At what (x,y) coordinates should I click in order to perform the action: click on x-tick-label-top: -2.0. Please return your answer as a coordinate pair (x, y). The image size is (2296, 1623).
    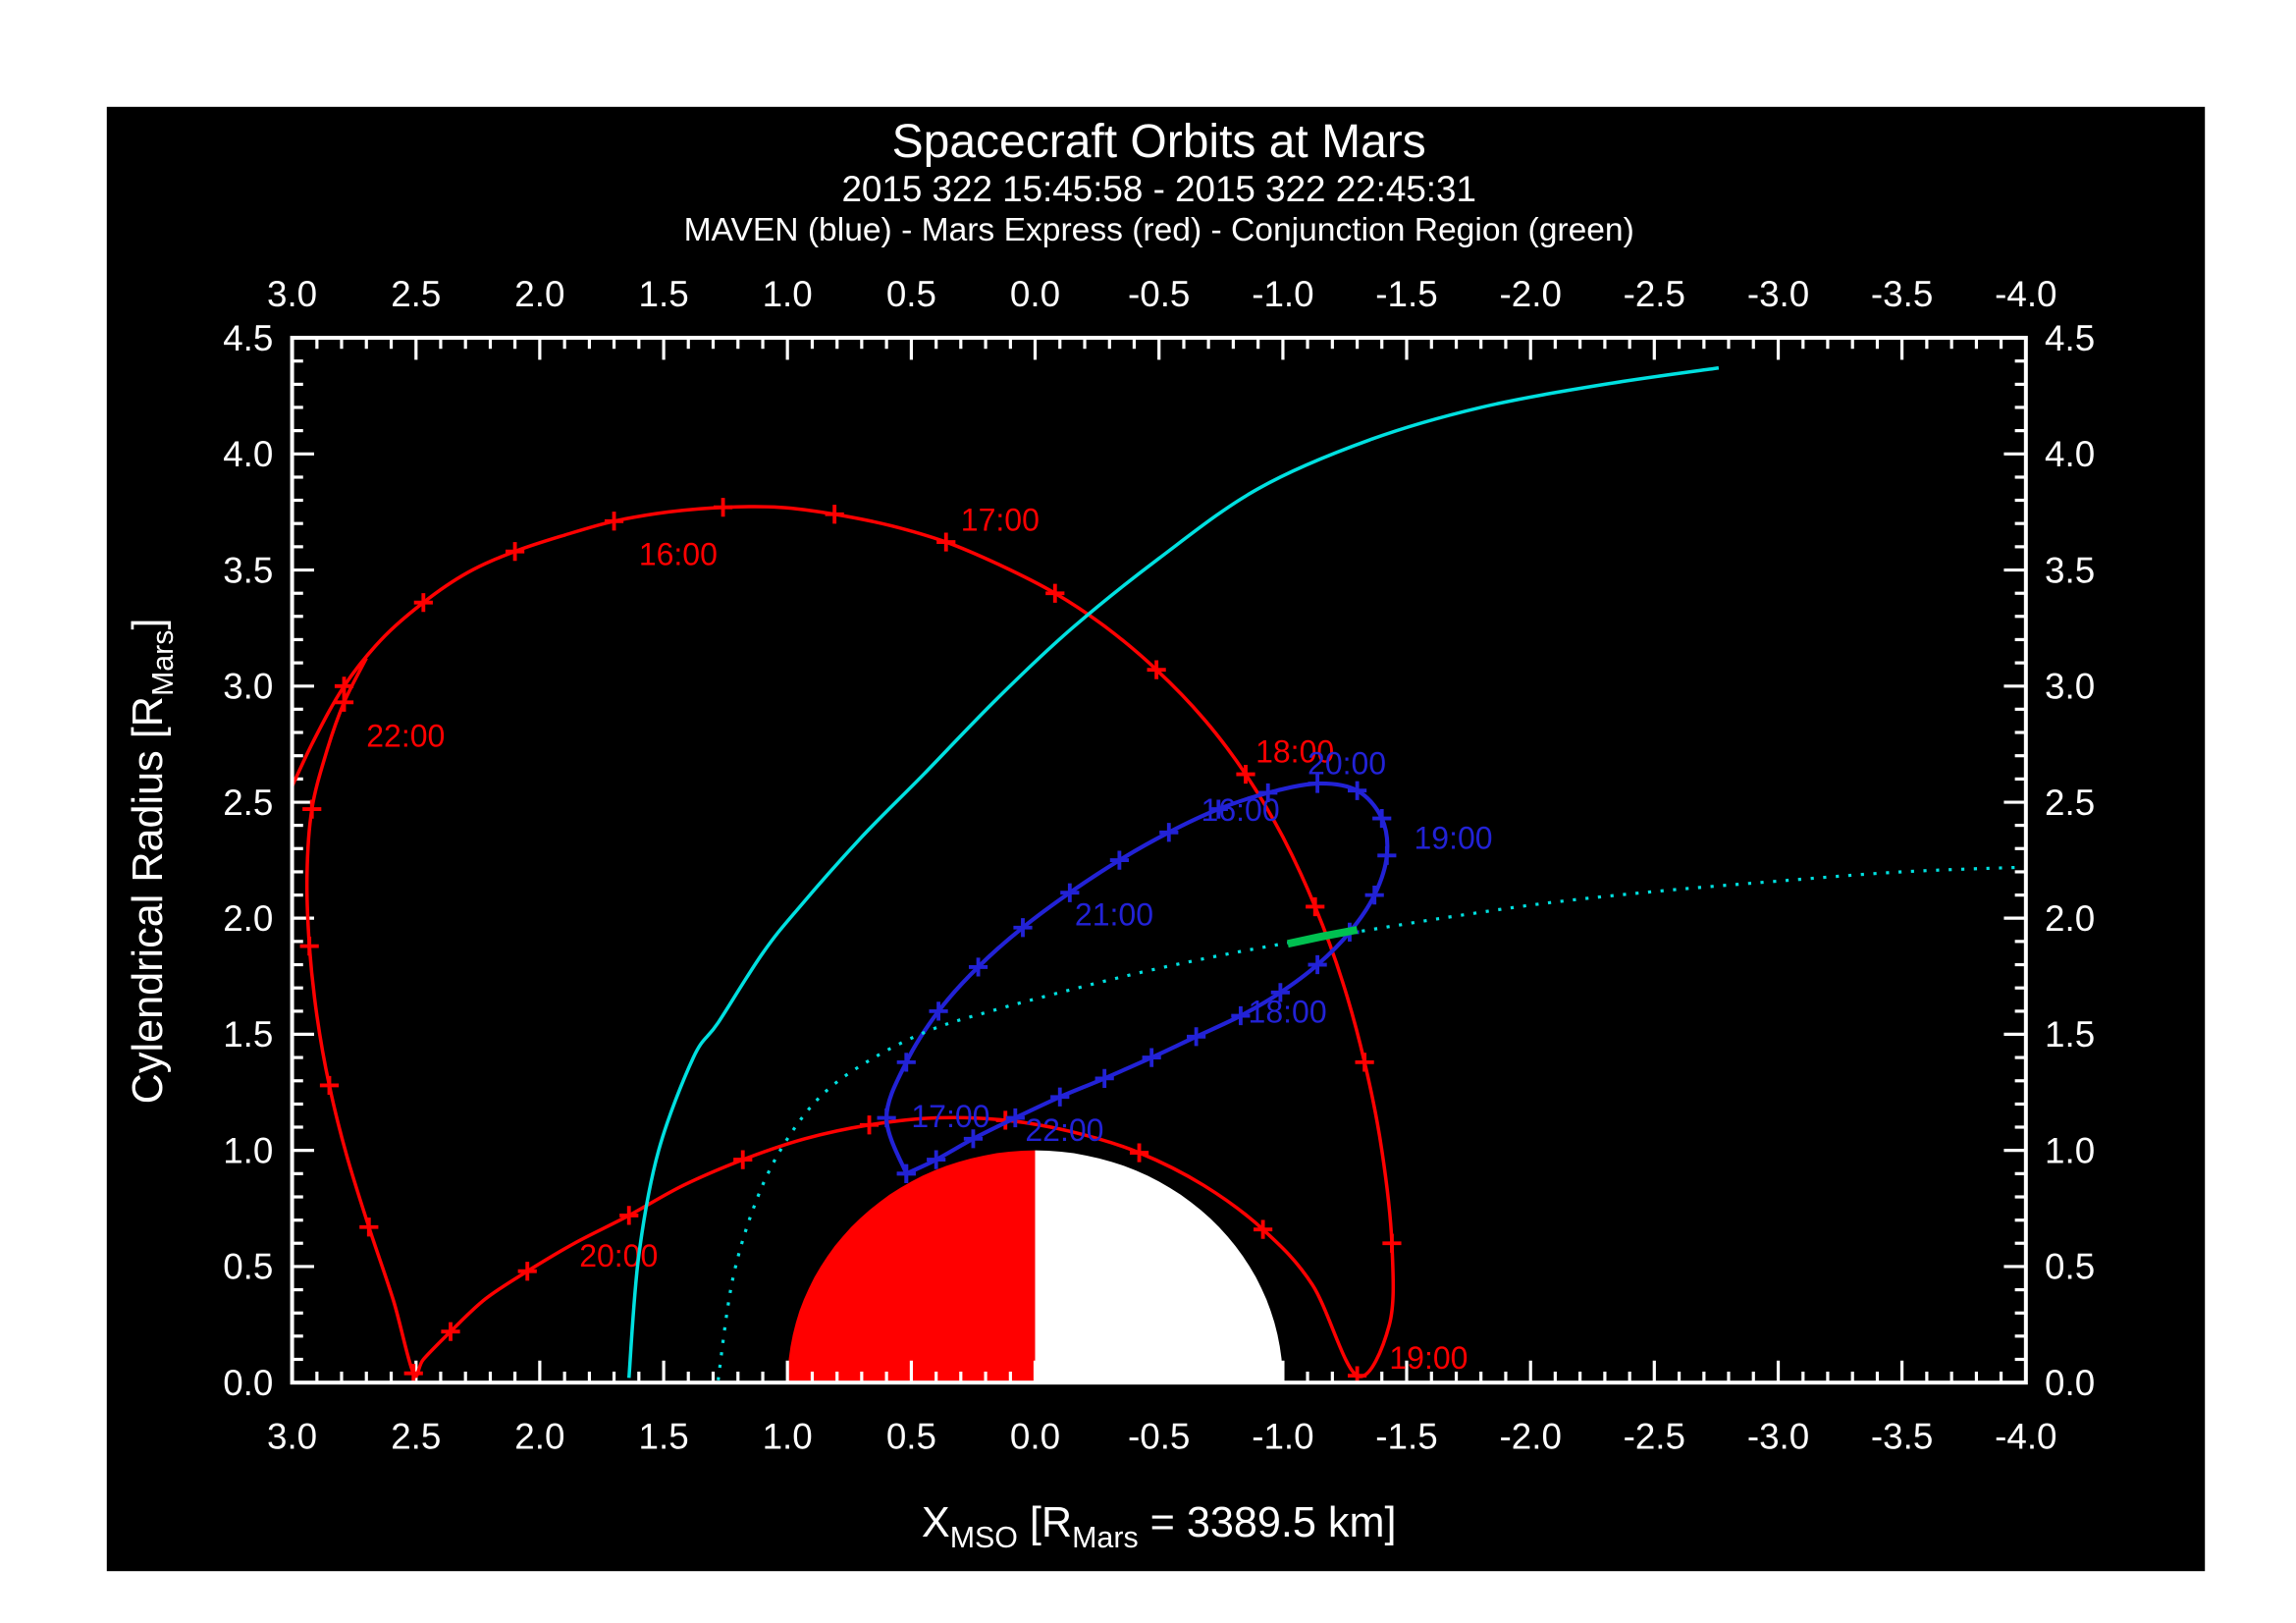
    Looking at the image, I should click on (1531, 294).